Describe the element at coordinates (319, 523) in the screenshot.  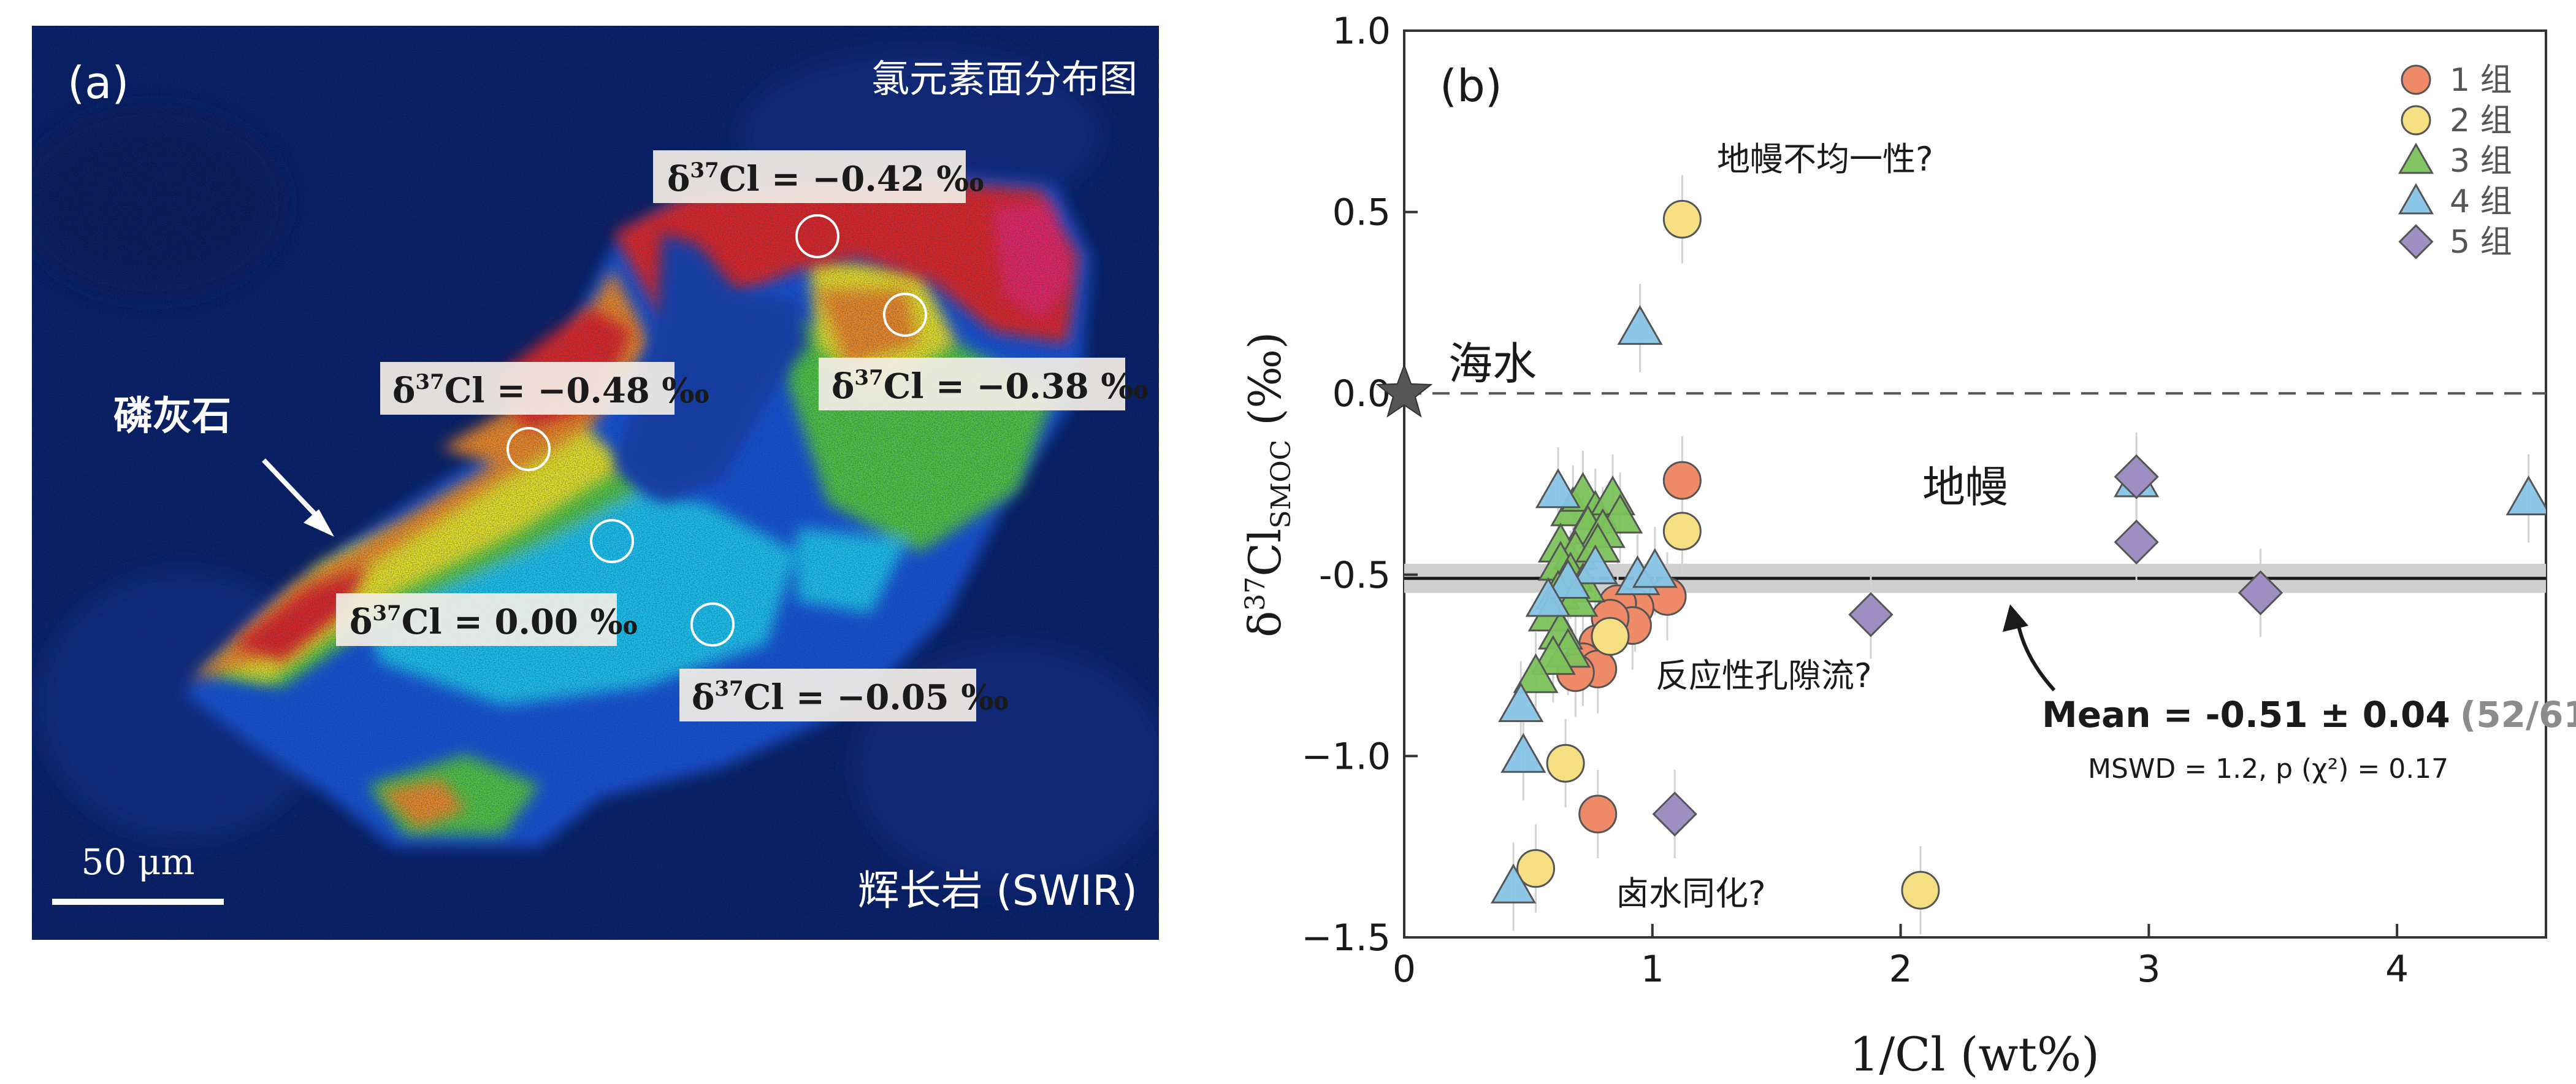
I see `mineral-arrowhead` at that location.